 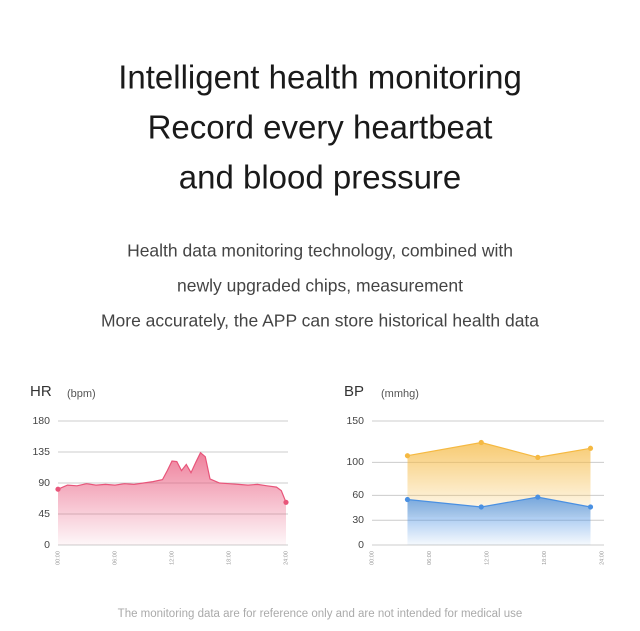 What do you see at coordinates (355, 462) in the screenshot?
I see `y-tick-label: 100` at bounding box center [355, 462].